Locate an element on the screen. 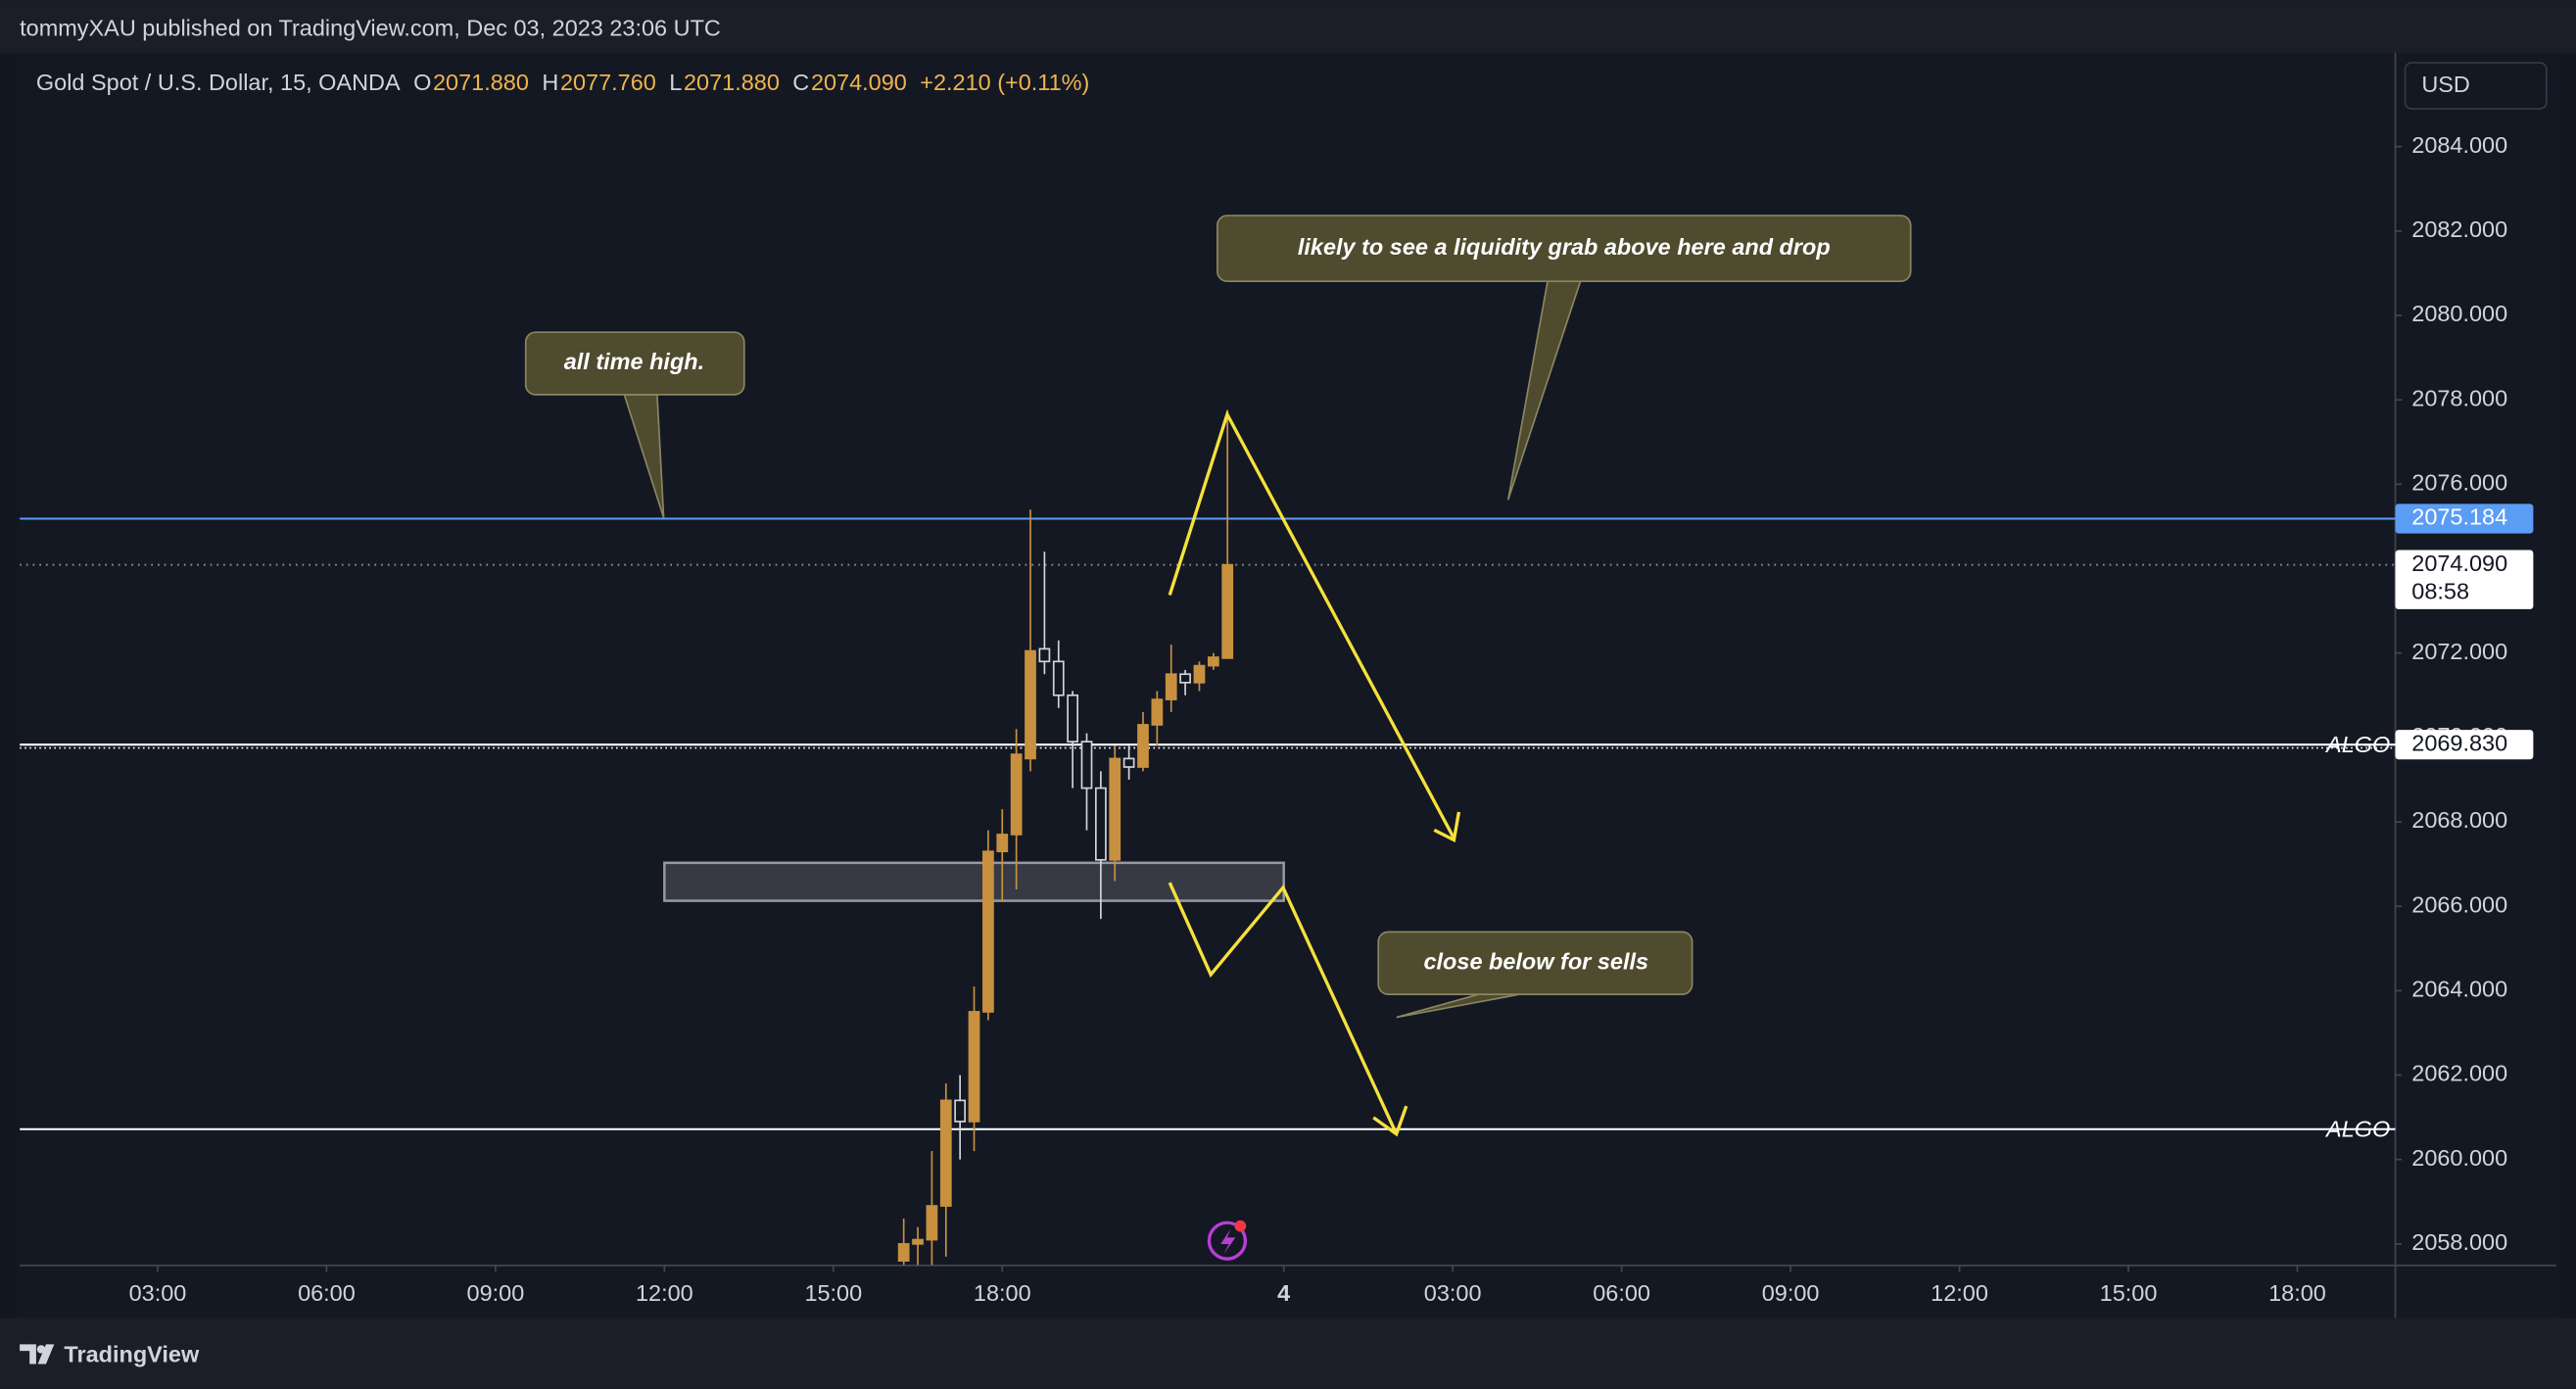  alert-bolt is located at coordinates (1228, 1241).